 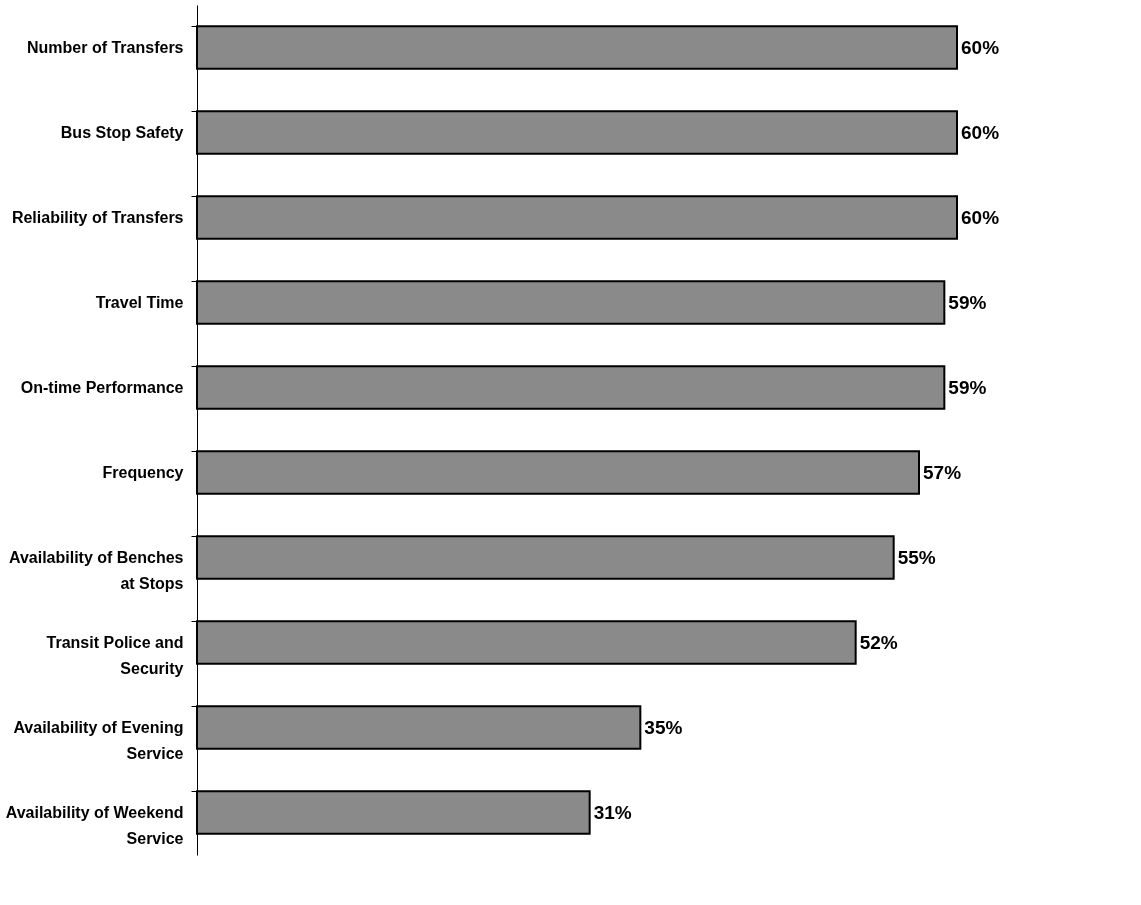 What do you see at coordinates (98, 740) in the screenshot?
I see `y-tick-label: Availability of Evening Service` at bounding box center [98, 740].